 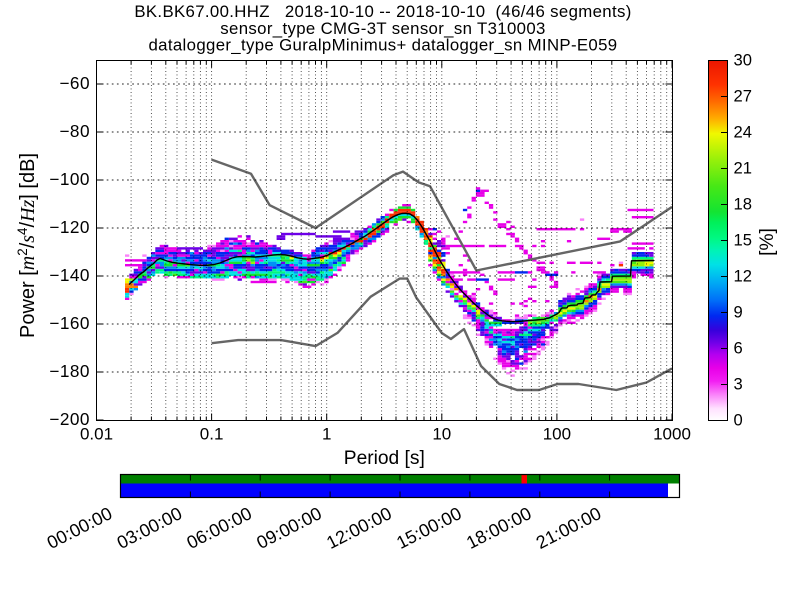 What do you see at coordinates (743, 275) in the screenshot?
I see `svg-text: 12` at bounding box center [743, 275].